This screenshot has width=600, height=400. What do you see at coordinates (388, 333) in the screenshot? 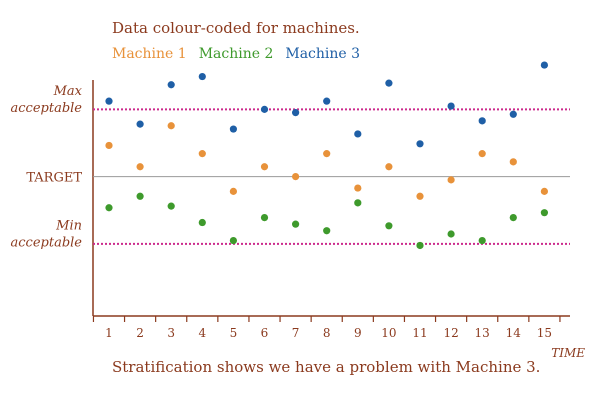
I see `x-tick-label-10: 10` at bounding box center [388, 333].